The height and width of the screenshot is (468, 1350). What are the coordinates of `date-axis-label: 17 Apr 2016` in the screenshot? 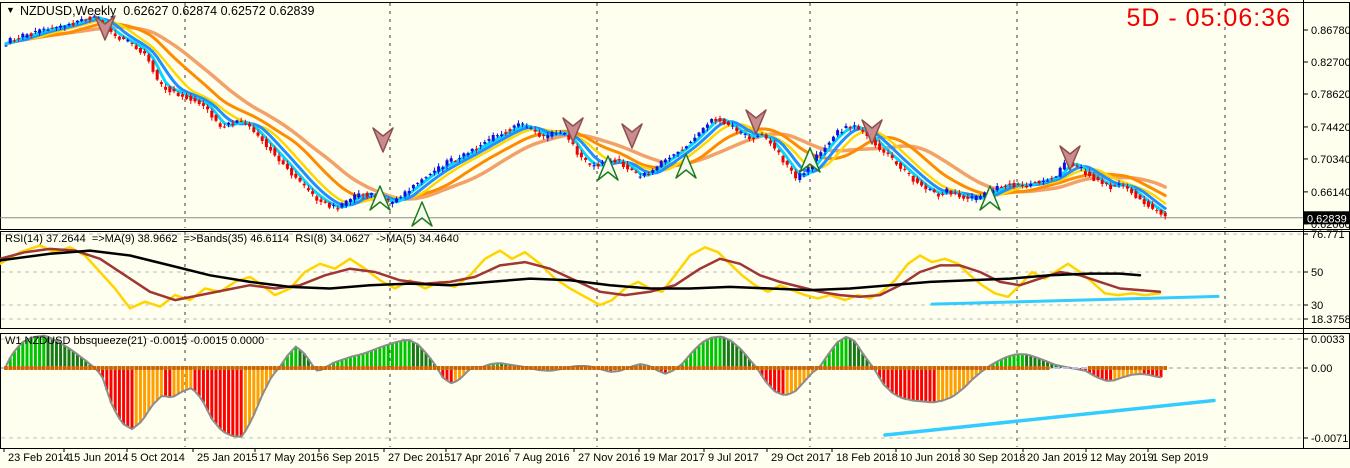 It's located at (479, 458).